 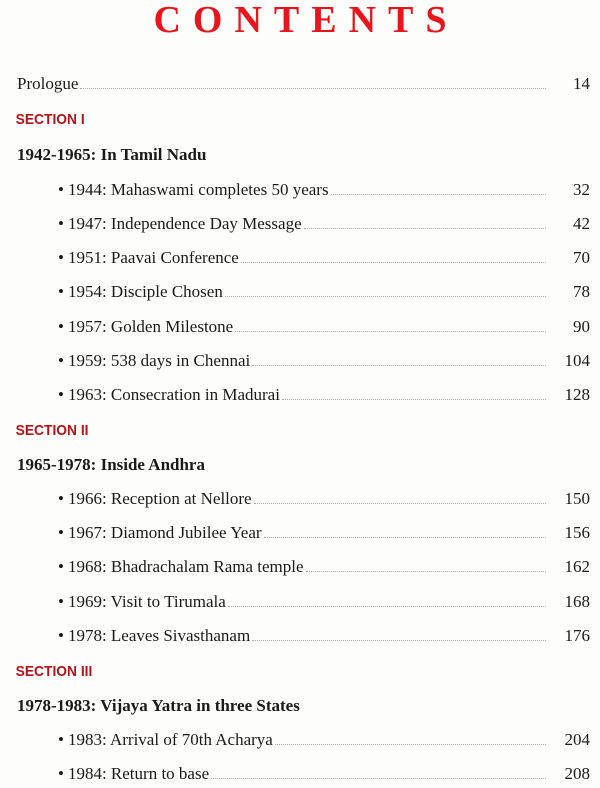 I want to click on heading-text: 1965-1978: Inside Andhra, so click(x=111, y=464).